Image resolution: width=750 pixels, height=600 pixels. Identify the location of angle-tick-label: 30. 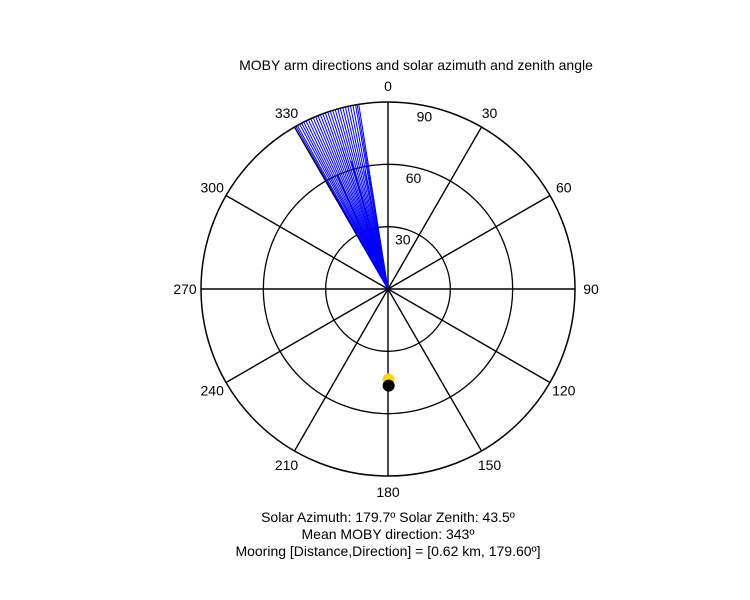
(490, 113).